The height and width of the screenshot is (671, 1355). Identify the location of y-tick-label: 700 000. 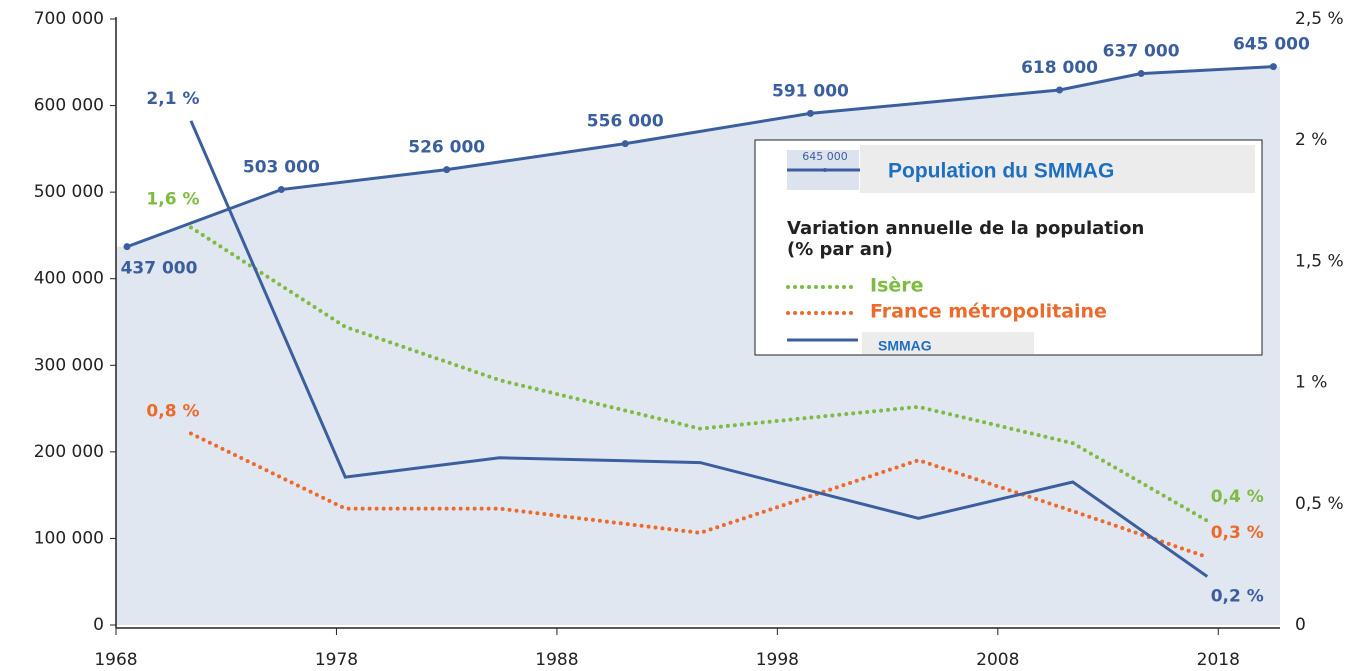
(69, 19).